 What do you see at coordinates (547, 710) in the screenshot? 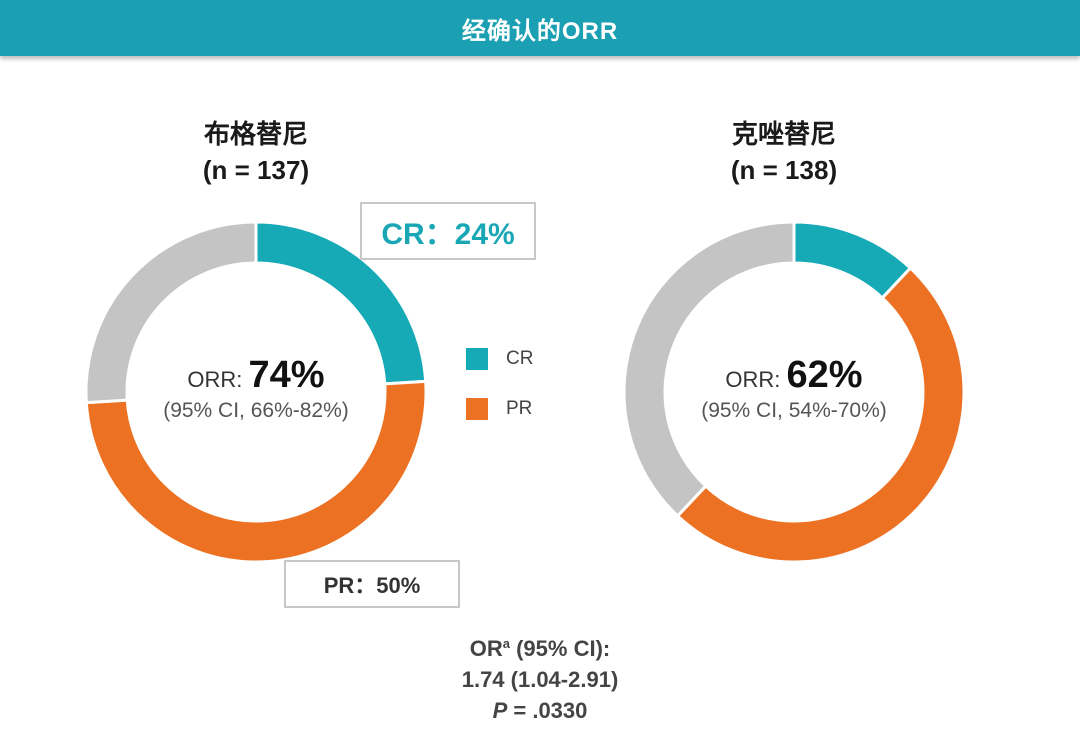
I see `p-value: = .0330` at bounding box center [547, 710].